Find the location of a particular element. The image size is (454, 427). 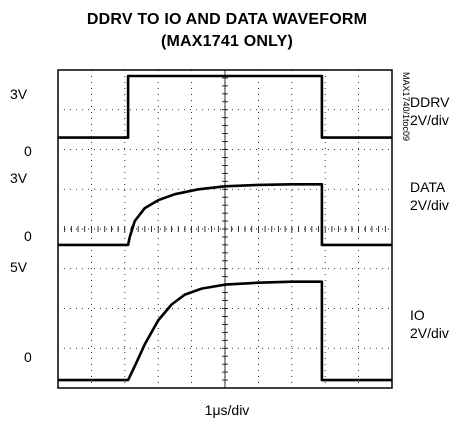

figure-code: MAX1740/1toc09 is located at coordinates (406, 106).